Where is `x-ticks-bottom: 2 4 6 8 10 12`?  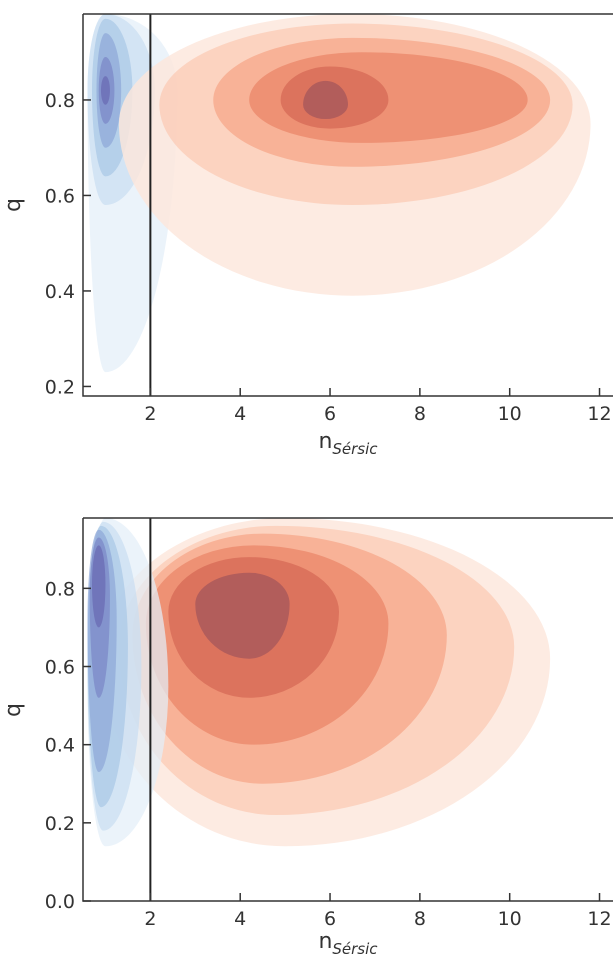 x-ticks-bottom: 2 4 6 8 10 12 is located at coordinates (378, 911).